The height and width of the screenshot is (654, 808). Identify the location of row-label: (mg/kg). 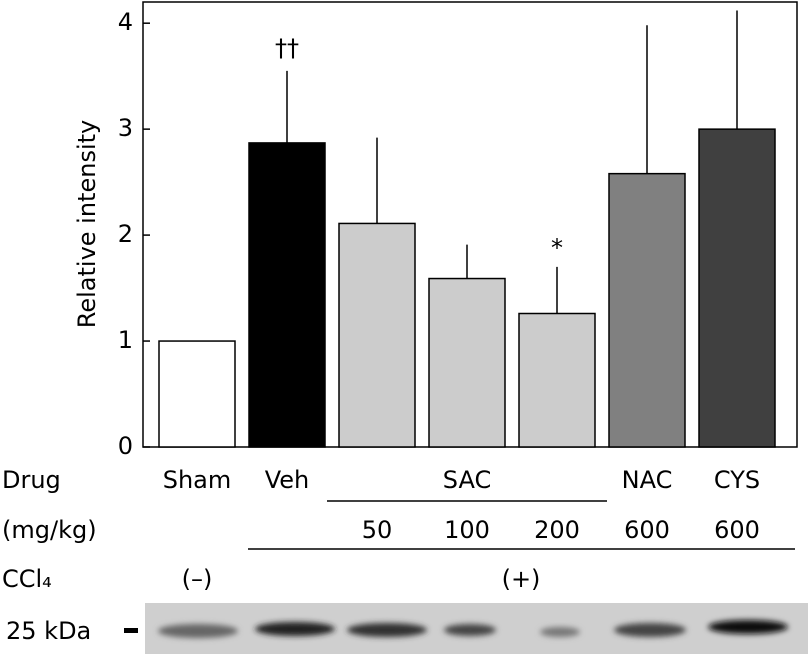
(49, 530).